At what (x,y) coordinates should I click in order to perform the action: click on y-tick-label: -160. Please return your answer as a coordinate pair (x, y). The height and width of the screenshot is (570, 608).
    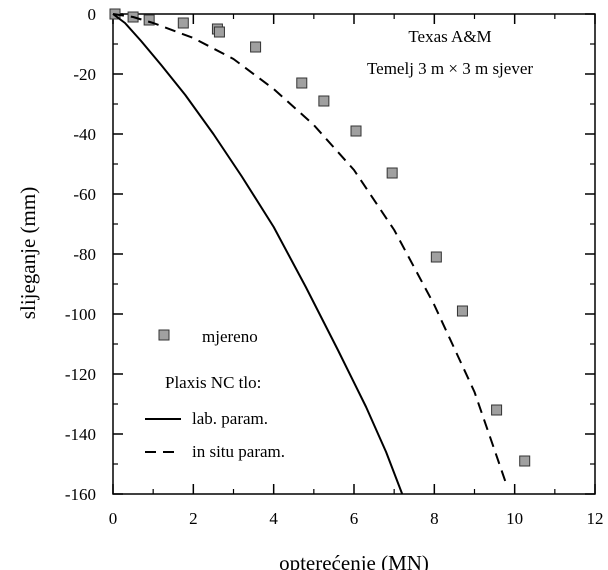
    Looking at the image, I should click on (80, 494).